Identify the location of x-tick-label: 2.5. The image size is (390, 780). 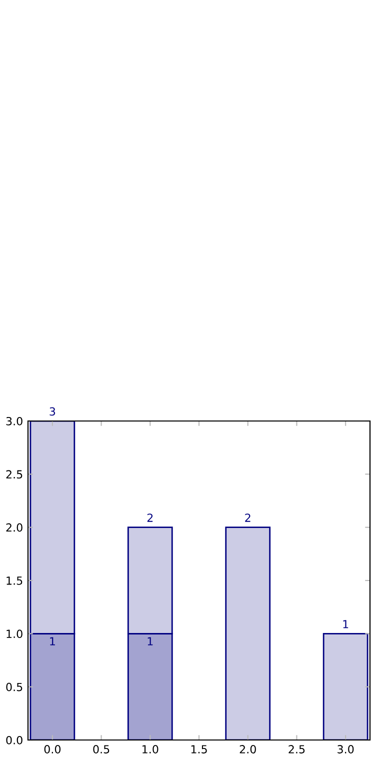
(296, 749).